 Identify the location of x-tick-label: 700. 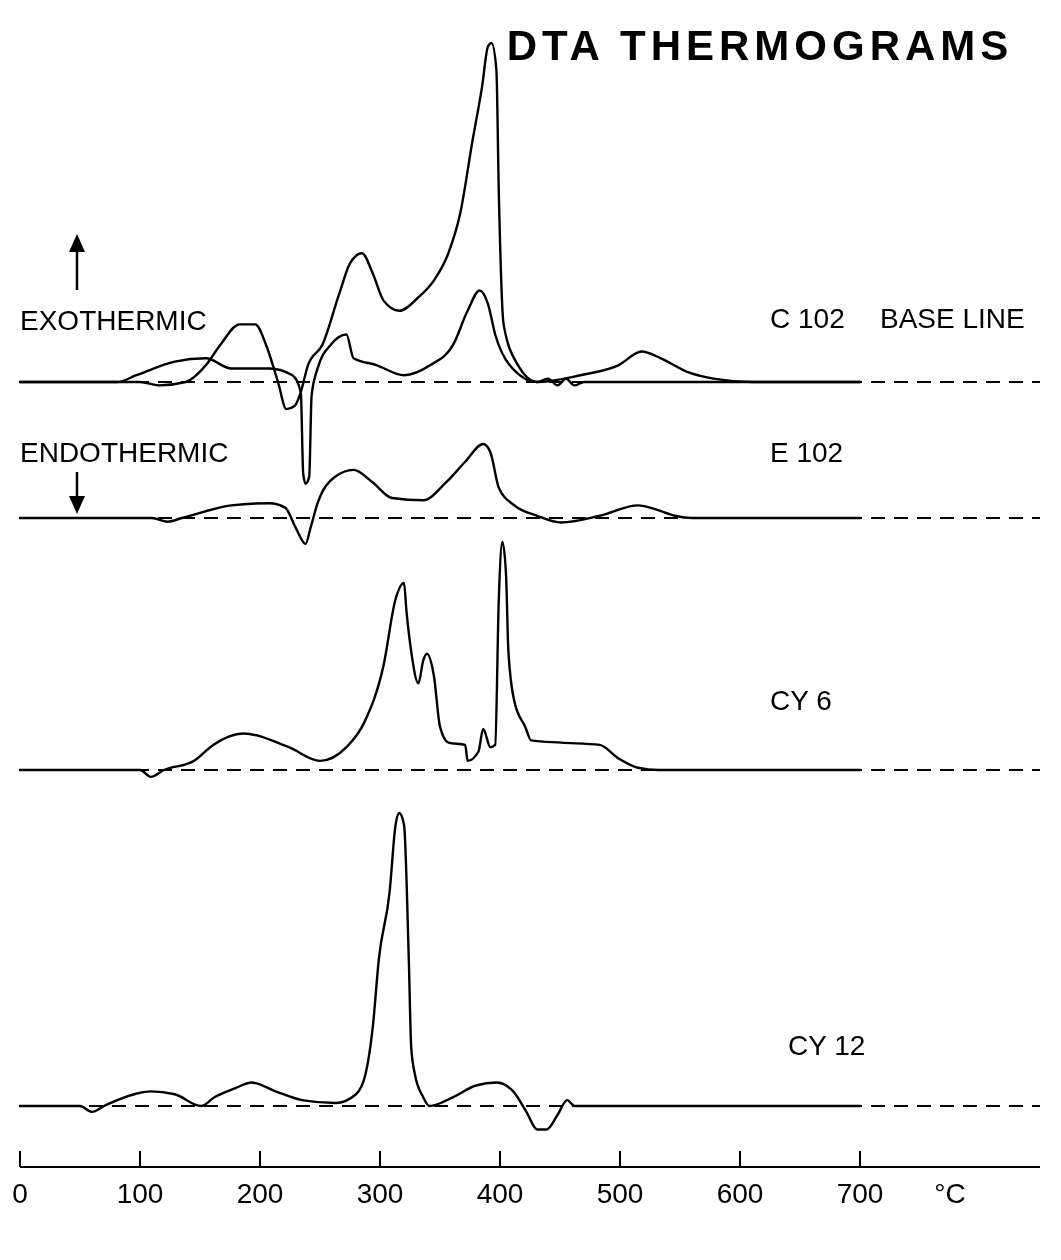
(860, 1193).